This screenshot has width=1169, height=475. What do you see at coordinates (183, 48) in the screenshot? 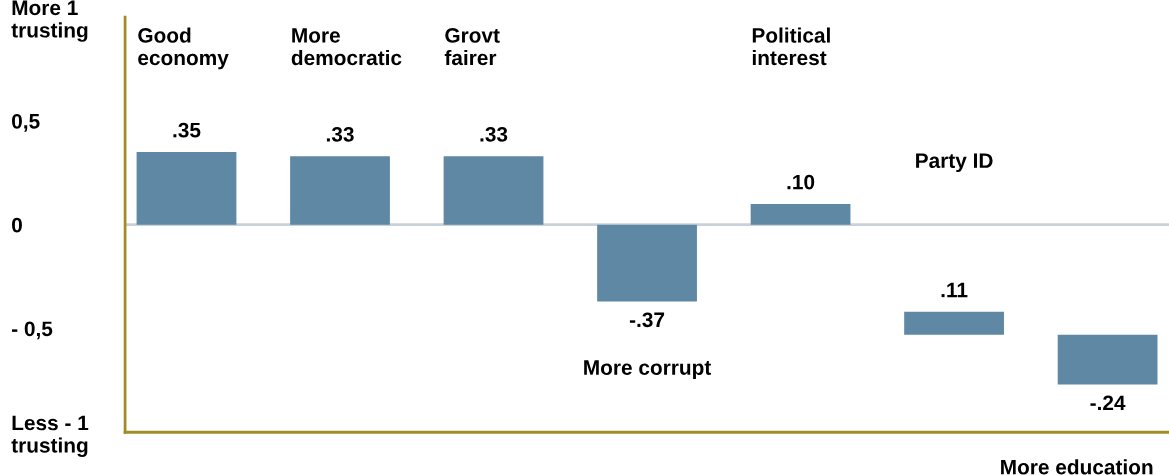
I see `x-tick-label: Good economy` at bounding box center [183, 48].